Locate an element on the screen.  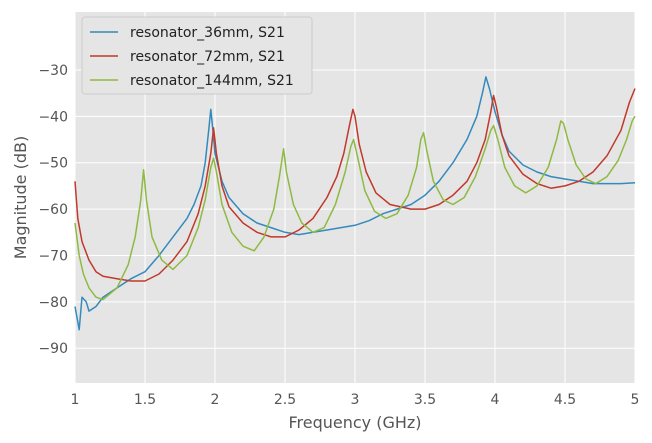
y-axis-ticks: −90 −80 −70 −60 −50 −40 −30 is located at coordinates (53, 210).